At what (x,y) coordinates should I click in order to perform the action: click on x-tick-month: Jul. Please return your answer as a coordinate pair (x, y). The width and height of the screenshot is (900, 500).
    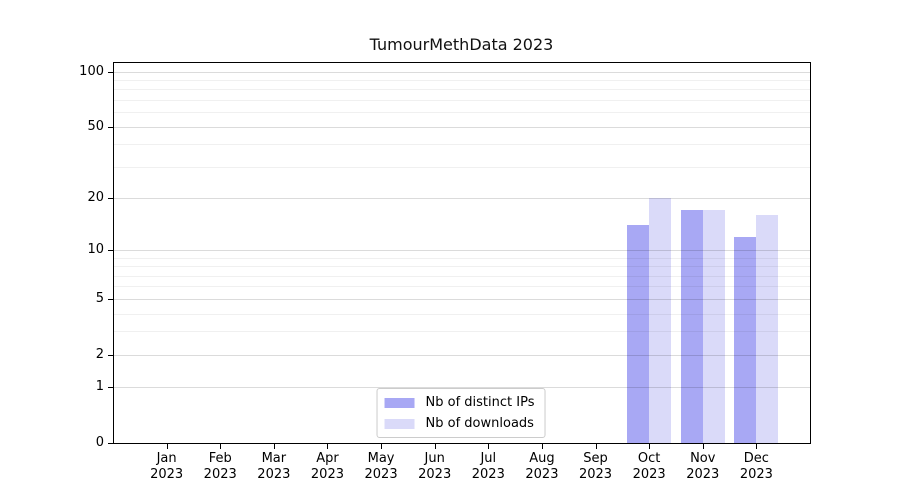
    Looking at the image, I should click on (488, 458).